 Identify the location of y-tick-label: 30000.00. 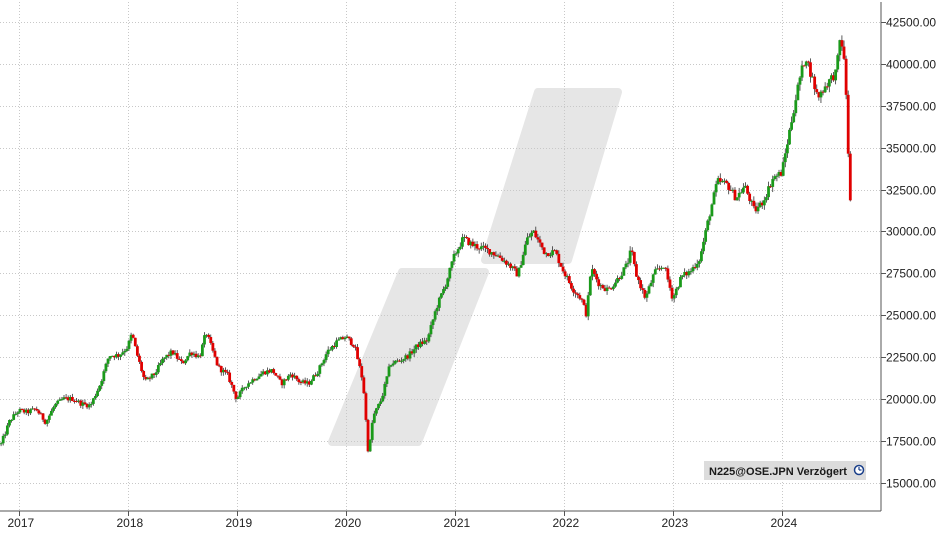
(911, 232).